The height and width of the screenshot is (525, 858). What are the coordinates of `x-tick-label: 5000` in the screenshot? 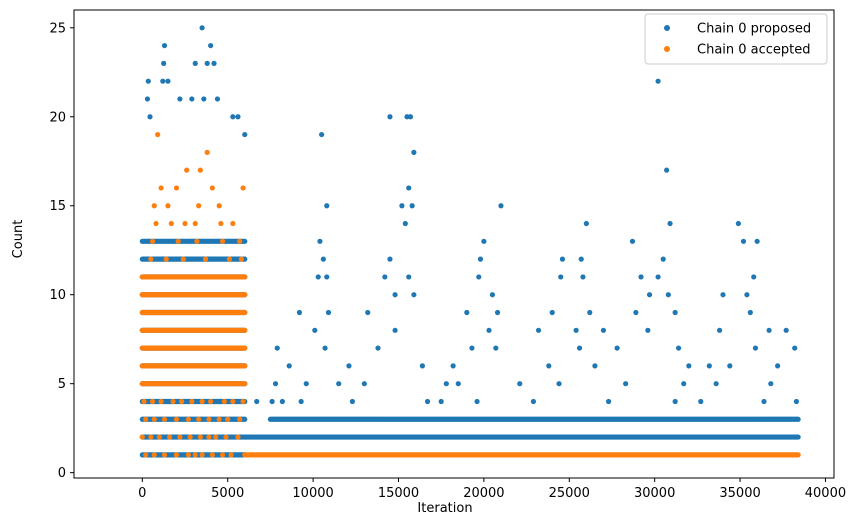 It's located at (227, 493).